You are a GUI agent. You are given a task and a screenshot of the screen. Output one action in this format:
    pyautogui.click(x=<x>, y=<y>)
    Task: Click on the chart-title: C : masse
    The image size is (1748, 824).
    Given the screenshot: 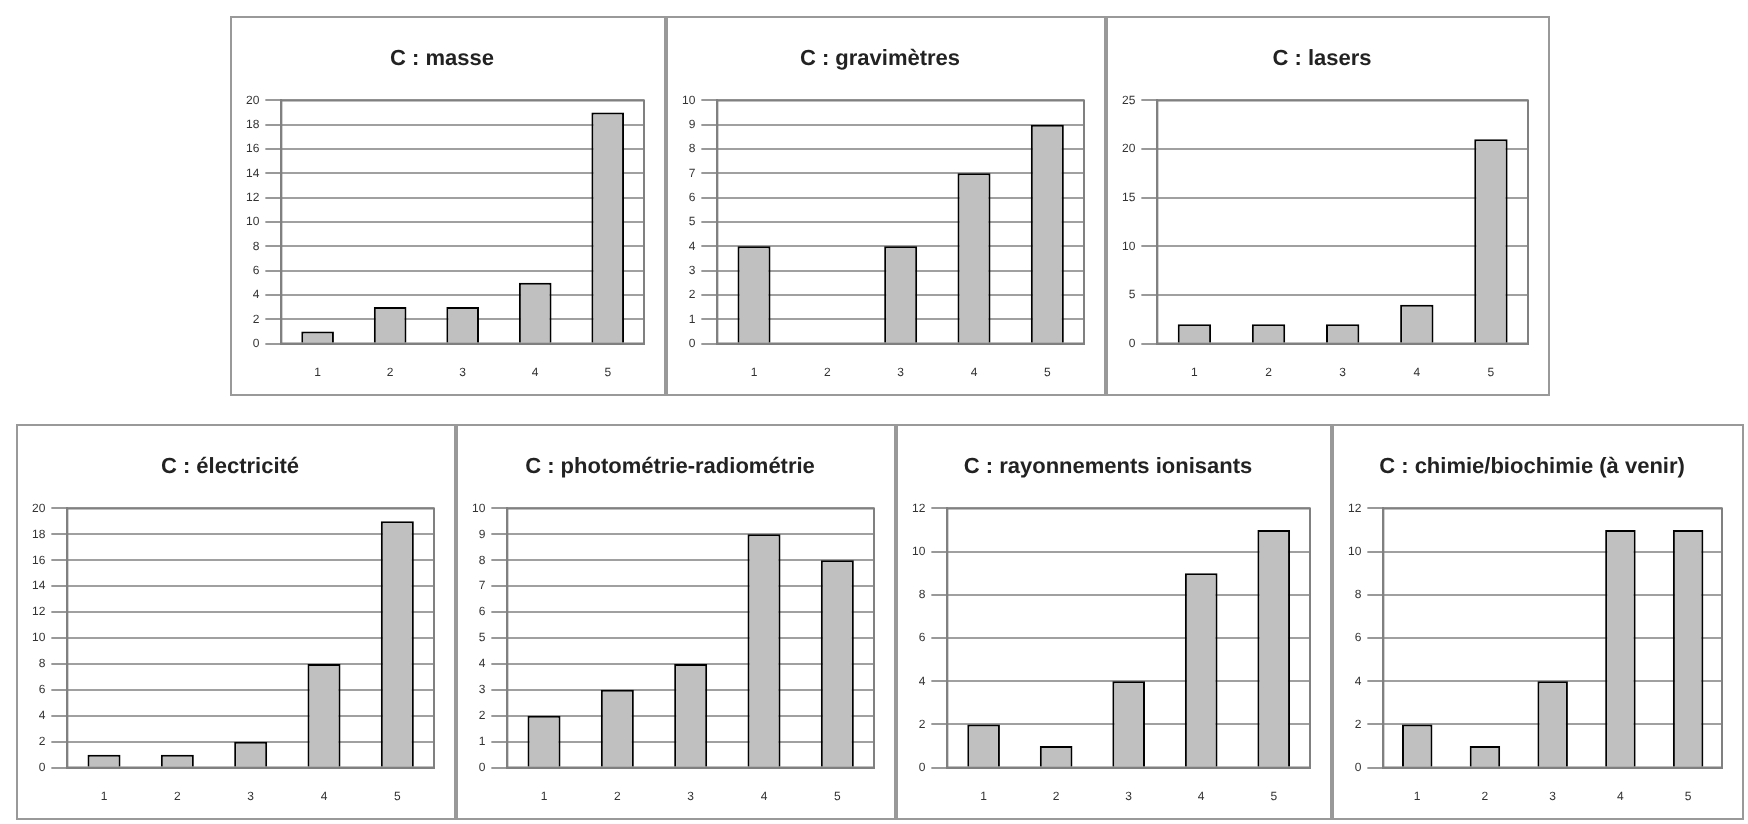 What is the action you would take?
    pyautogui.click(x=442, y=59)
    